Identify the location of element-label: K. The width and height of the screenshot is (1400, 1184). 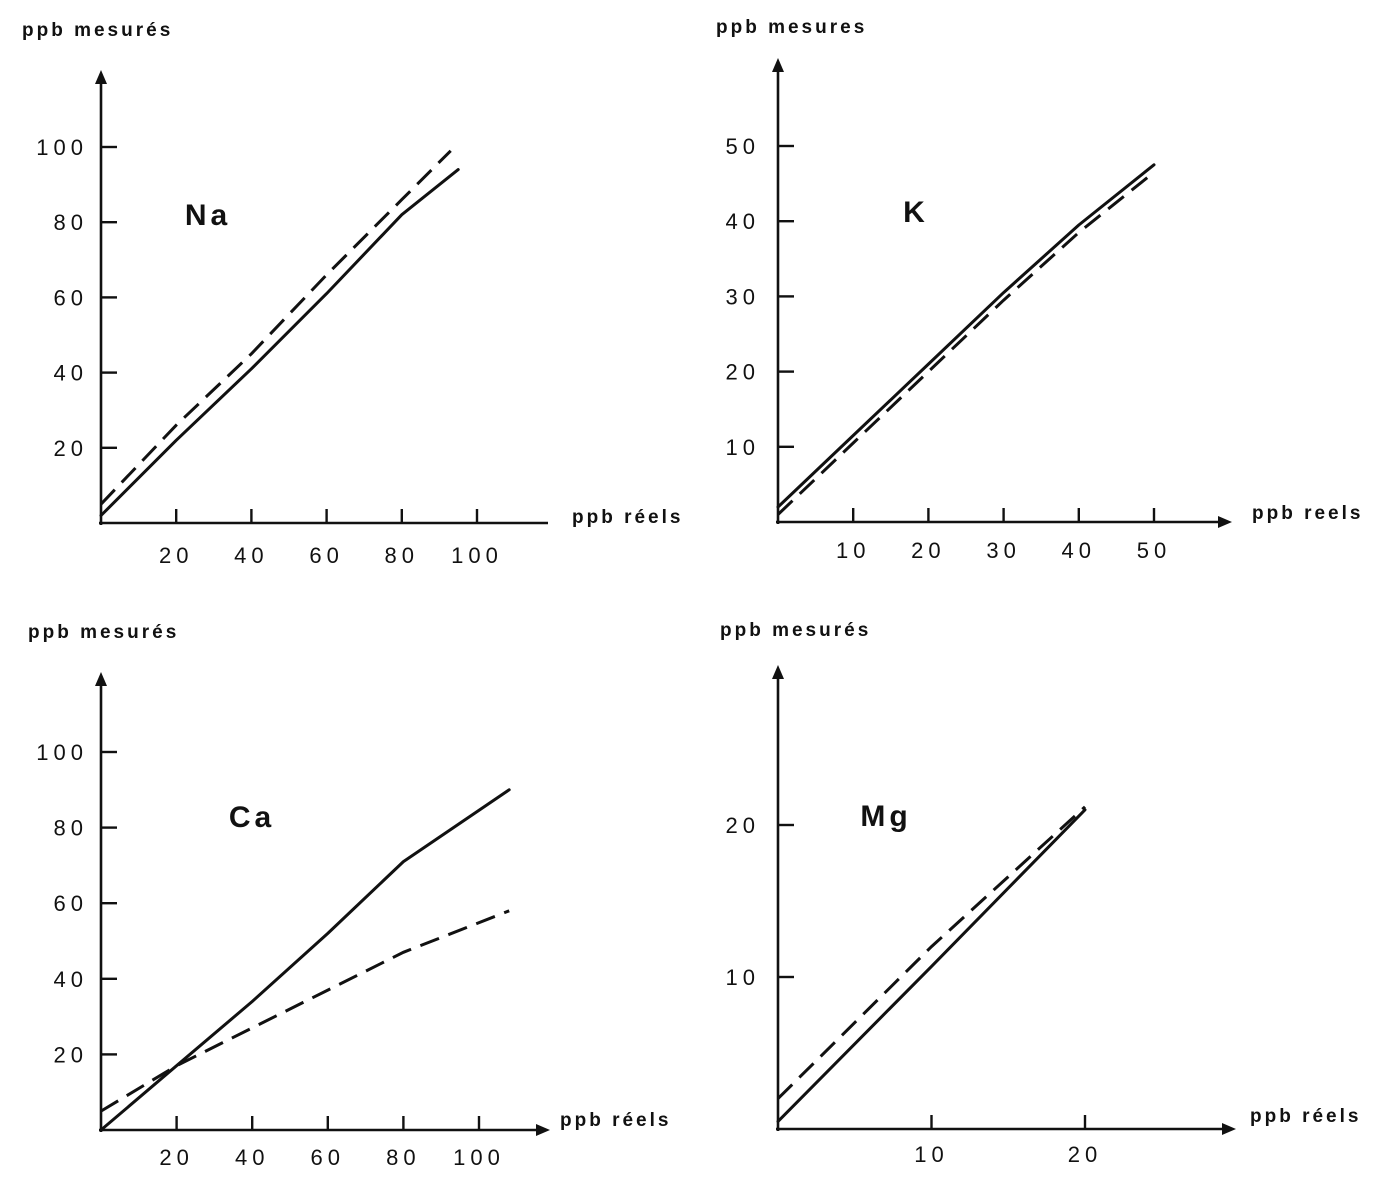
(916, 212).